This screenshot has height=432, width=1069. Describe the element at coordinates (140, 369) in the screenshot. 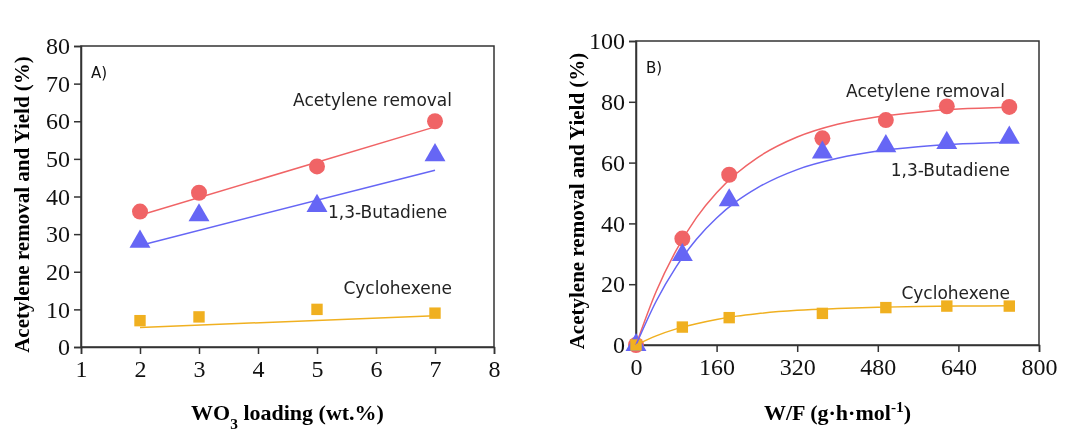

I see `x-tick-label: 2` at that location.